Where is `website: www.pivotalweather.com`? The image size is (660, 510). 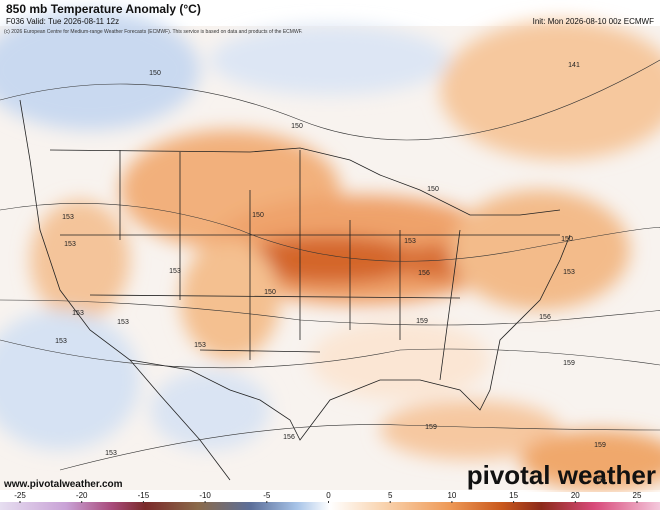 website: www.pivotalweather.com is located at coordinates (63, 484).